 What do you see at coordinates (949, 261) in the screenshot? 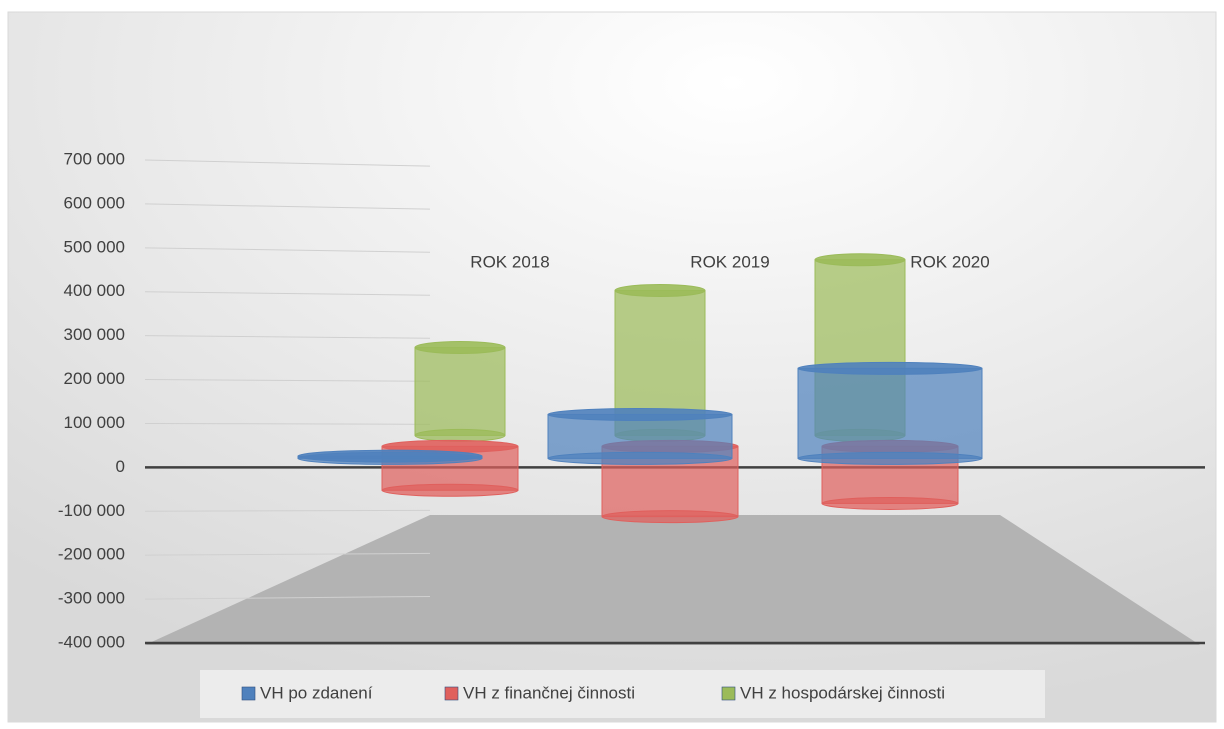
I see `category-label: ROK 2020` at bounding box center [949, 261].